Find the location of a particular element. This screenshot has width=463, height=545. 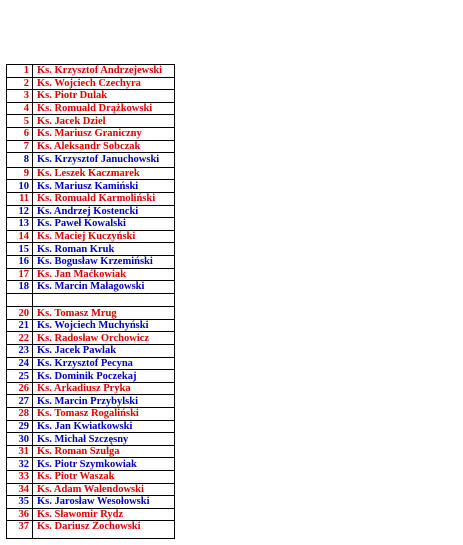

row-name: Ks. Wojciech Czechyra is located at coordinates (103, 83).